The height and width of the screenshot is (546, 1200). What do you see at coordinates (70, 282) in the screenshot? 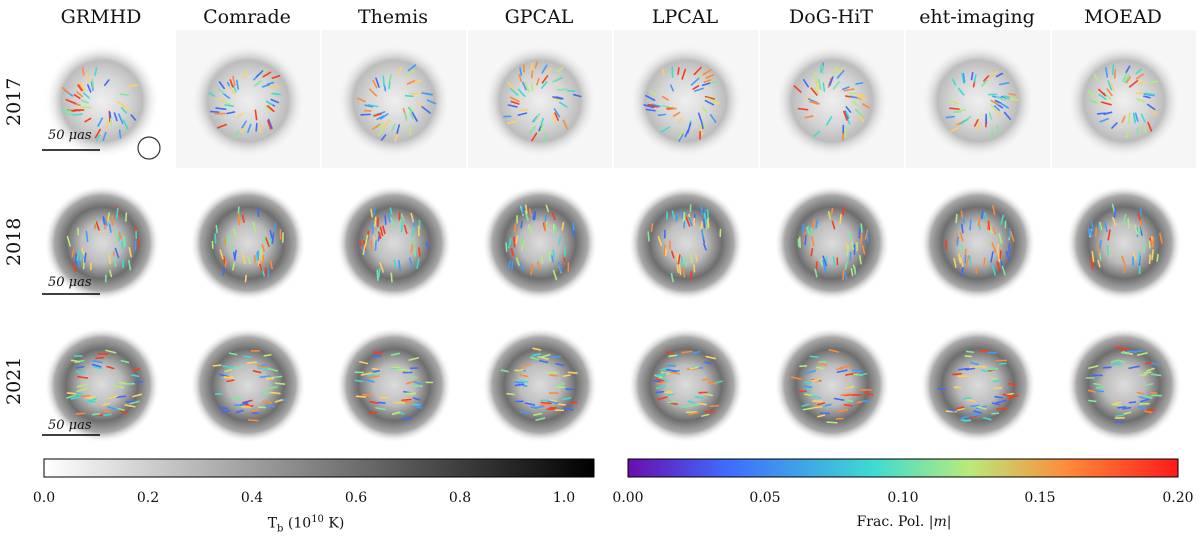
I see `scale-bar-label: 50 μas` at bounding box center [70, 282].